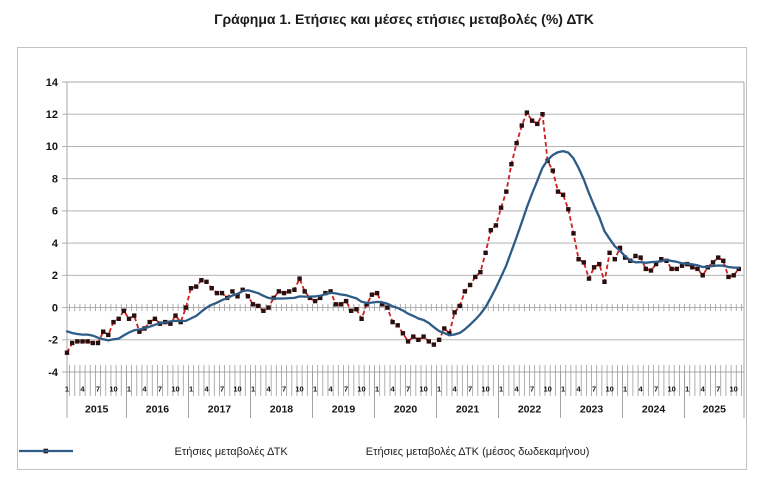  I want to click on svg-text: 2020, so click(406, 410).